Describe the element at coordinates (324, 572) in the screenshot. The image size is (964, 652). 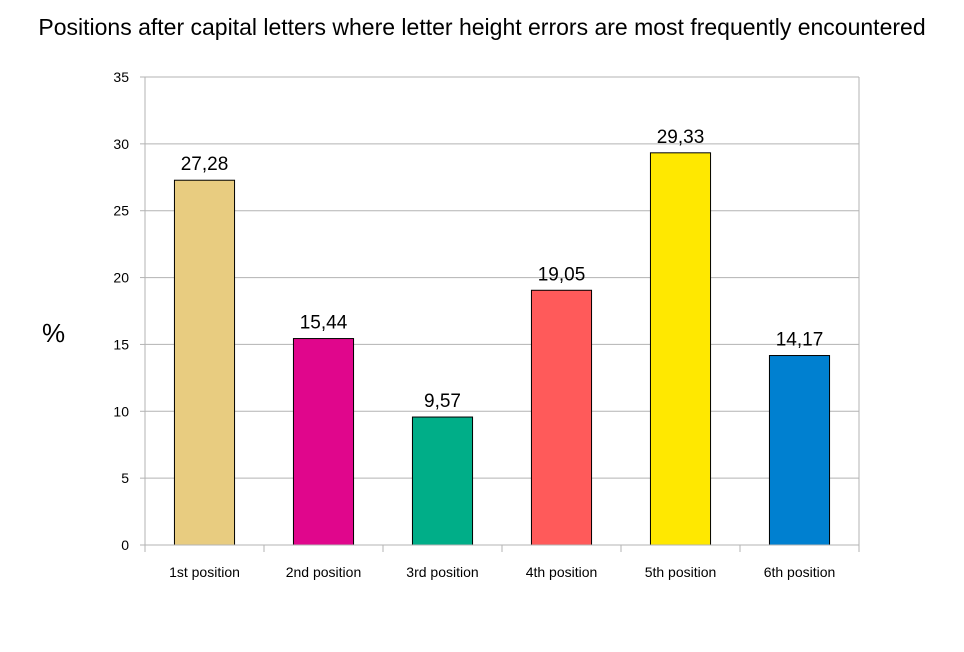
I see `x-tick-label: 2nd position` at that location.